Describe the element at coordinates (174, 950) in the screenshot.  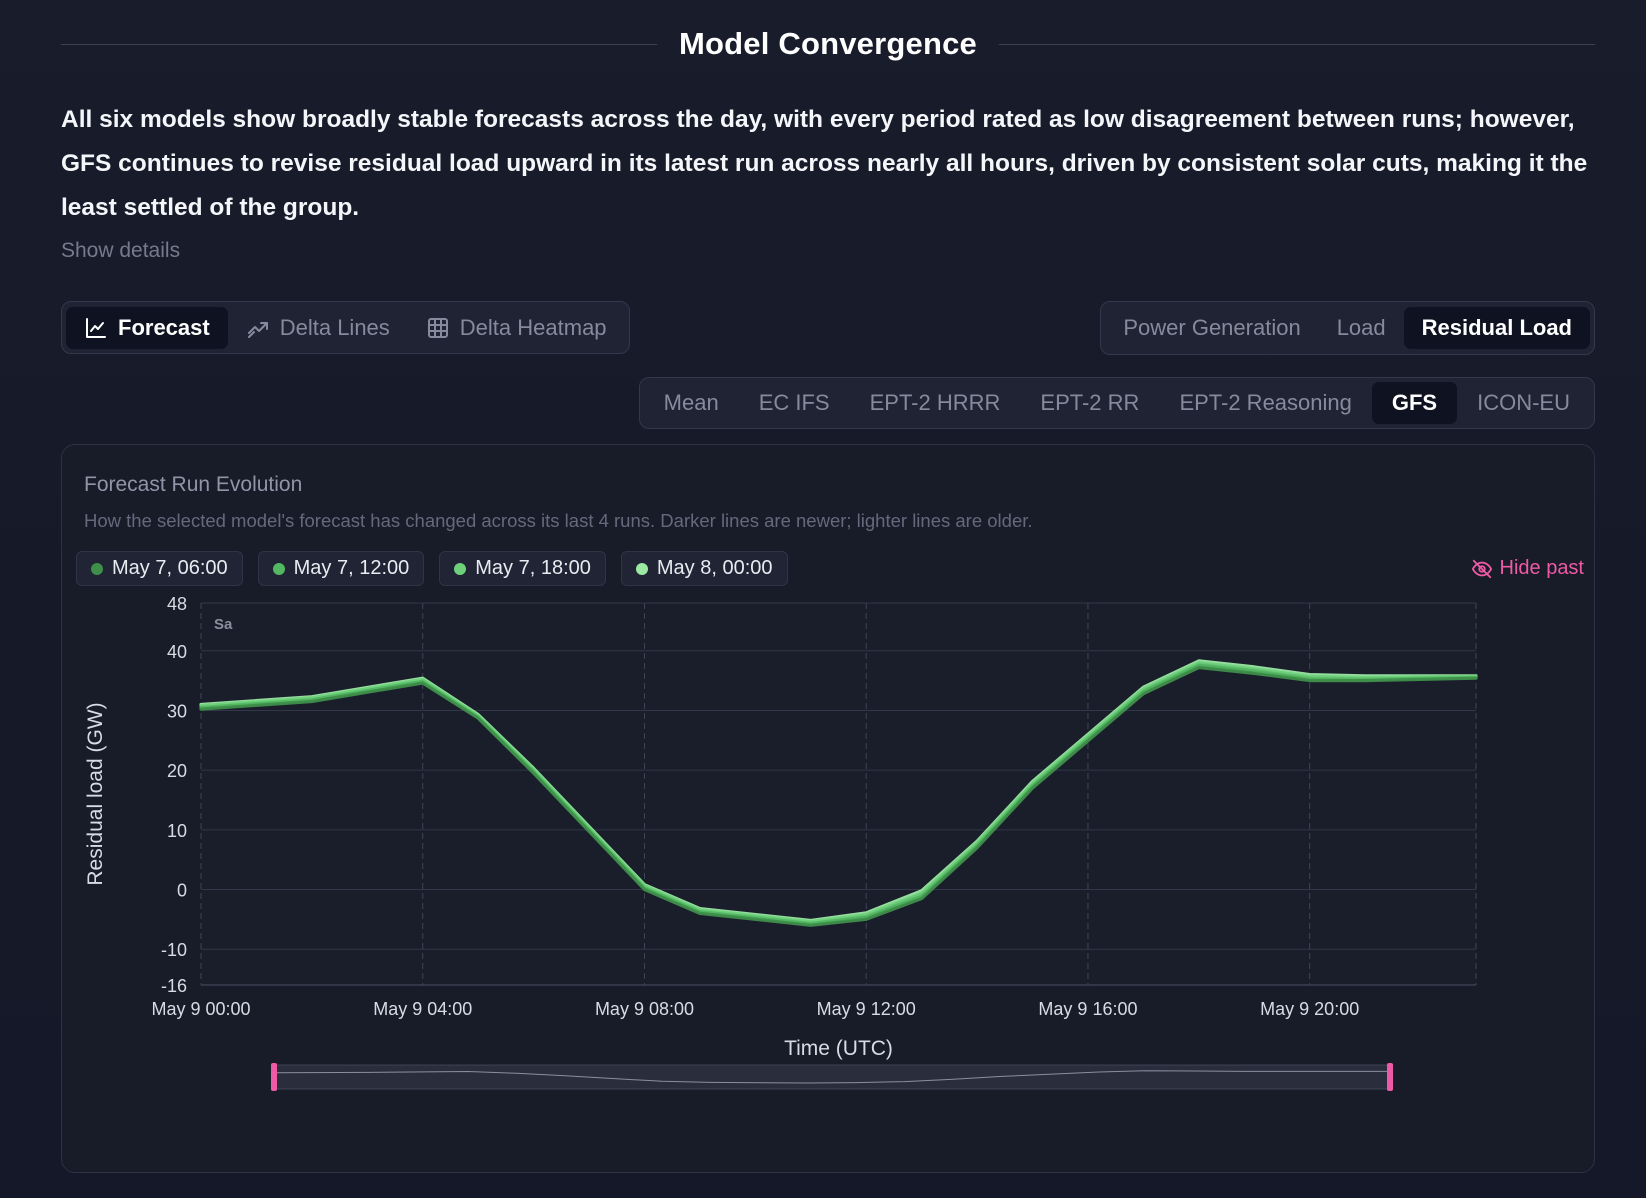
I see `y-tick-label: -10` at that location.